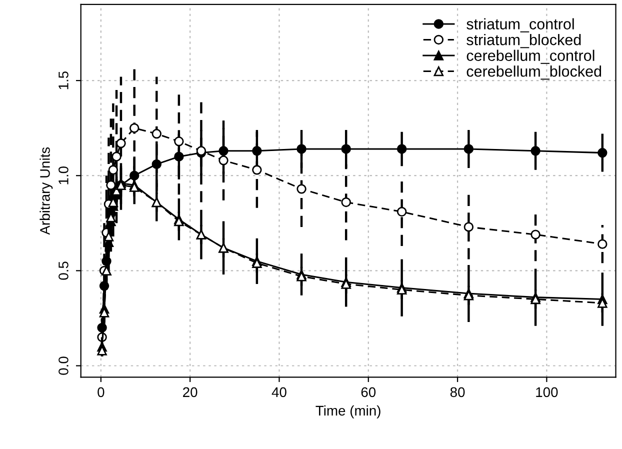  I want to click on legend-label: cerebellum_control, so click(530, 57).